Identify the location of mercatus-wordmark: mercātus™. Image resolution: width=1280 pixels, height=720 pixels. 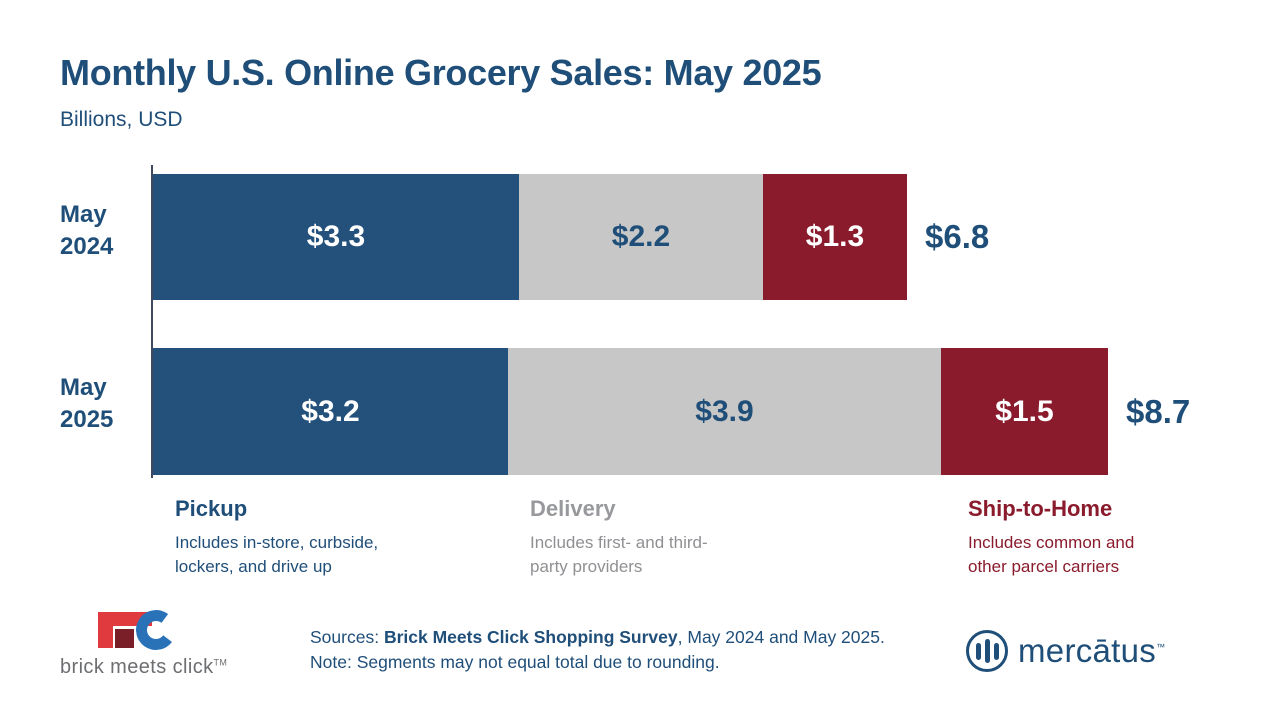
(1092, 650).